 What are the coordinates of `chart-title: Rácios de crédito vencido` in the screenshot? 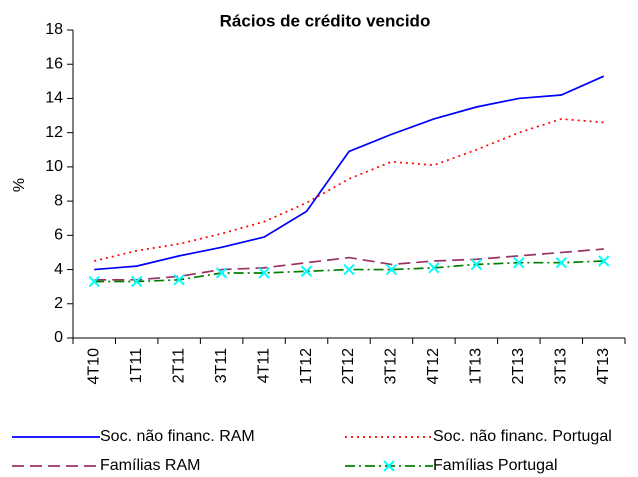 It's located at (325, 20).